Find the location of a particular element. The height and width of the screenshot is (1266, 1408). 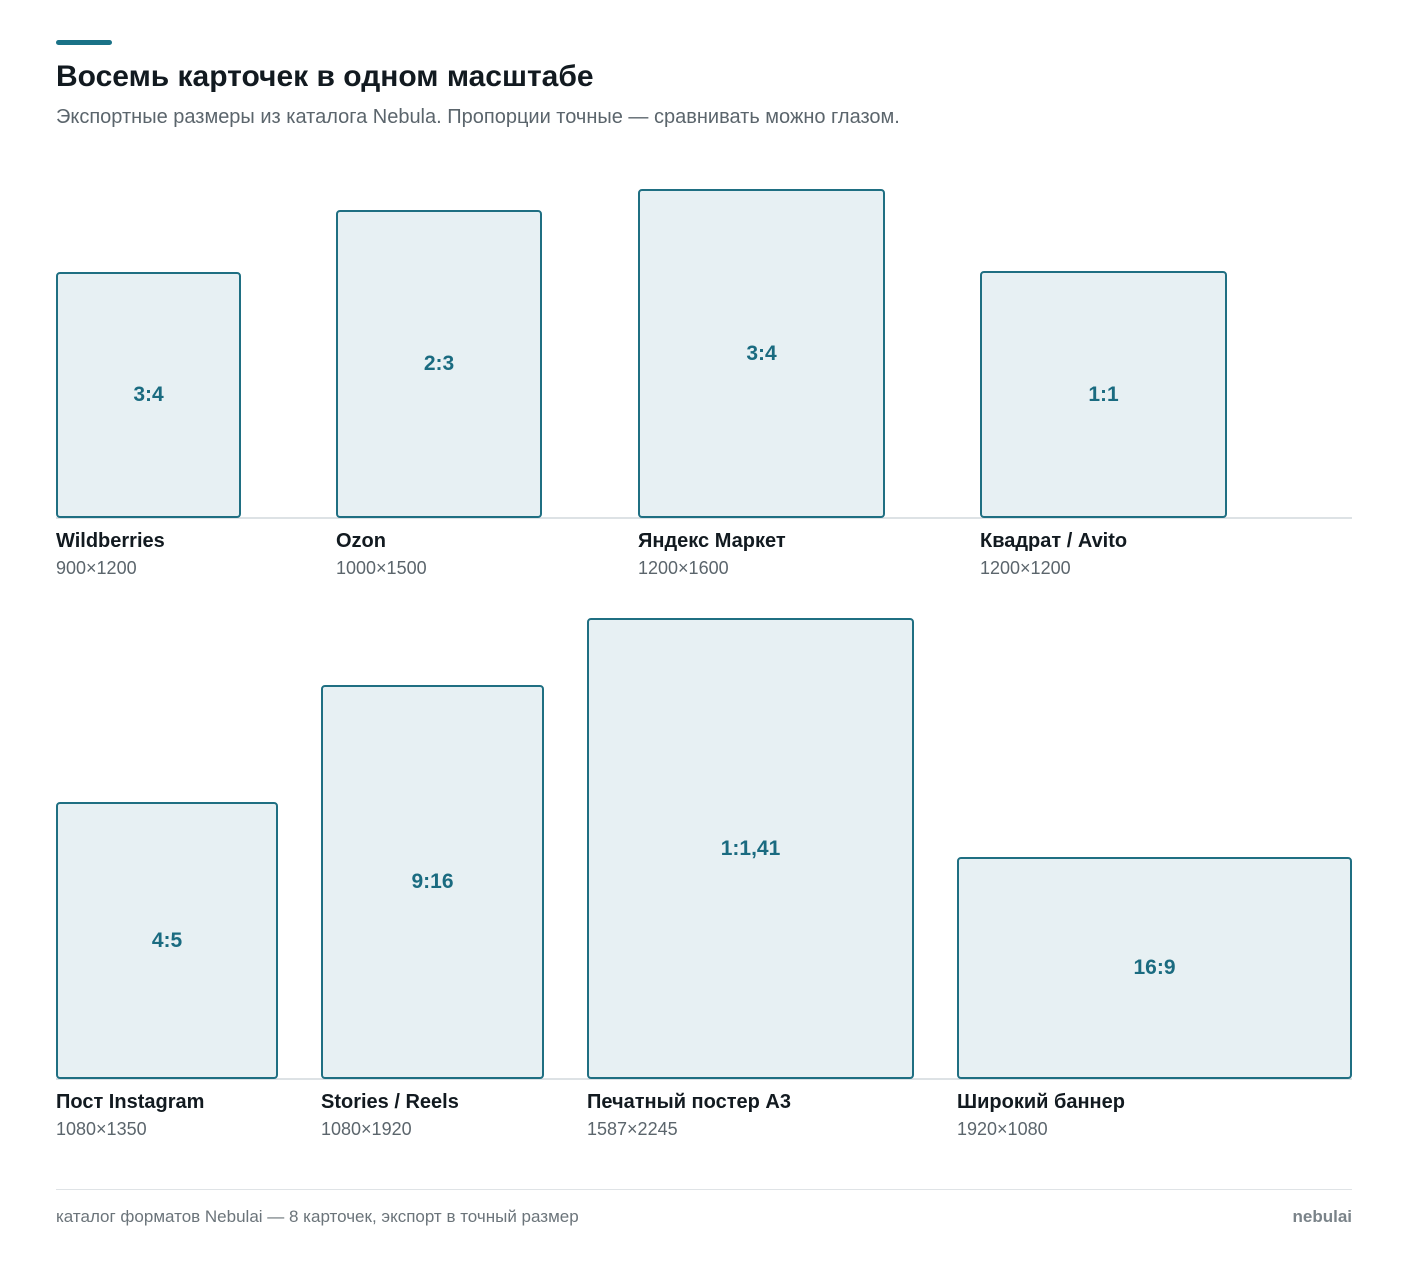

card-name: Широкий баннер is located at coordinates (1041, 1102).